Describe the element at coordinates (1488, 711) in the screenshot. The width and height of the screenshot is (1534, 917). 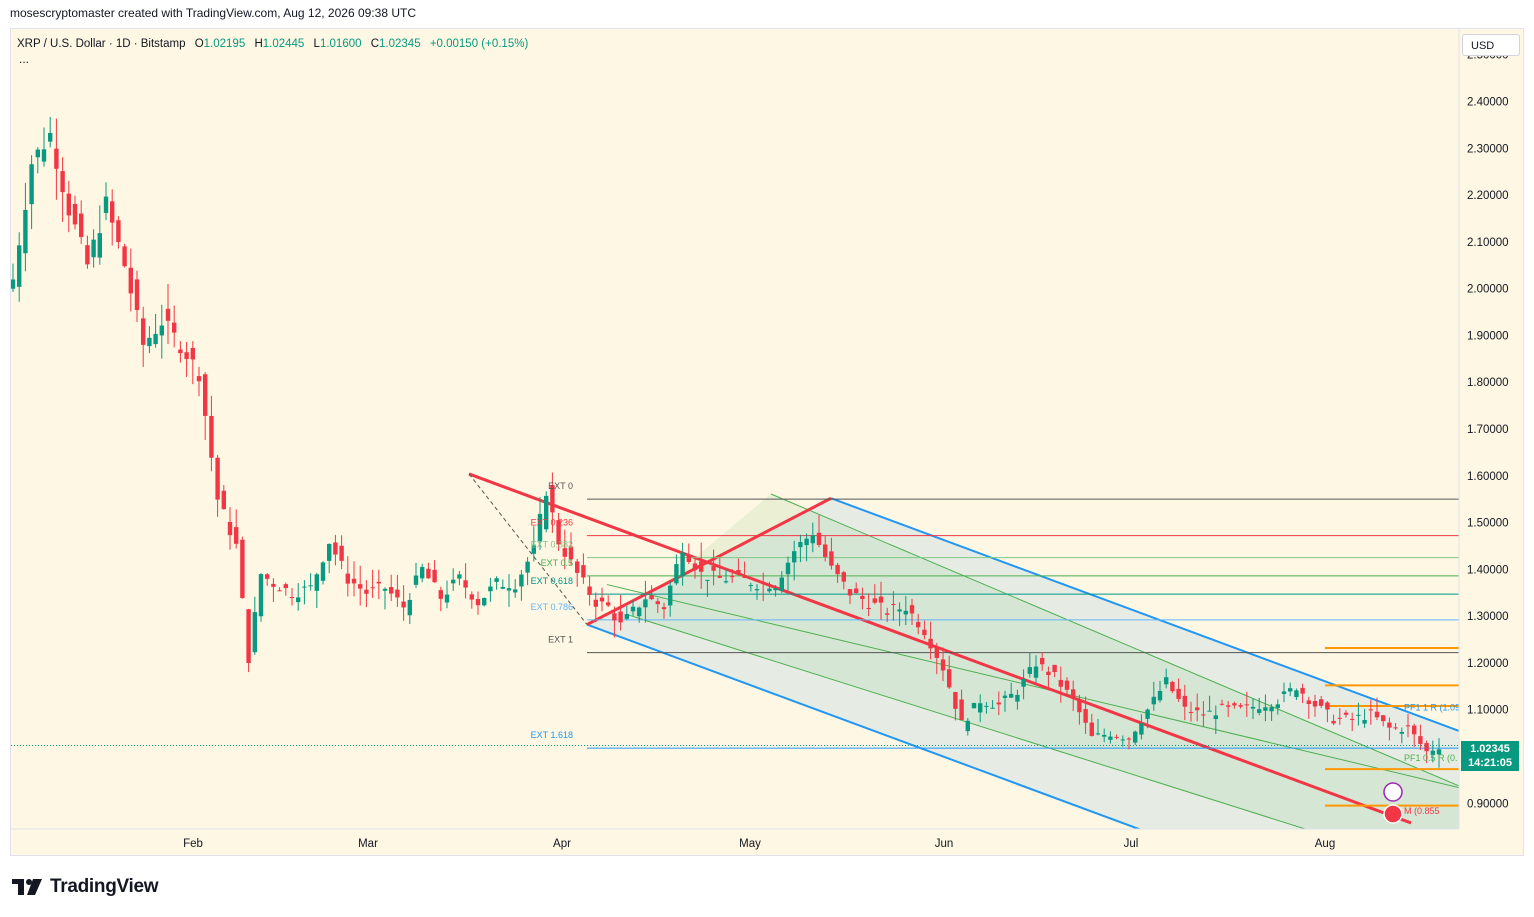
I see `price-tick-label: 1.10000` at that location.